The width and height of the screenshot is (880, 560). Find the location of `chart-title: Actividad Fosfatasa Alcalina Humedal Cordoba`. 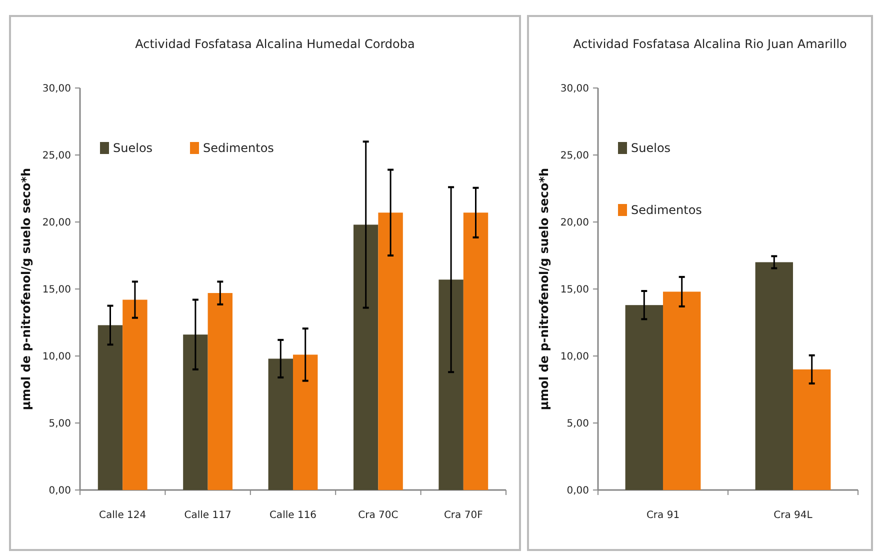

chart-title: Actividad Fosfatasa Alcalina Humedal Cordoba is located at coordinates (275, 44).